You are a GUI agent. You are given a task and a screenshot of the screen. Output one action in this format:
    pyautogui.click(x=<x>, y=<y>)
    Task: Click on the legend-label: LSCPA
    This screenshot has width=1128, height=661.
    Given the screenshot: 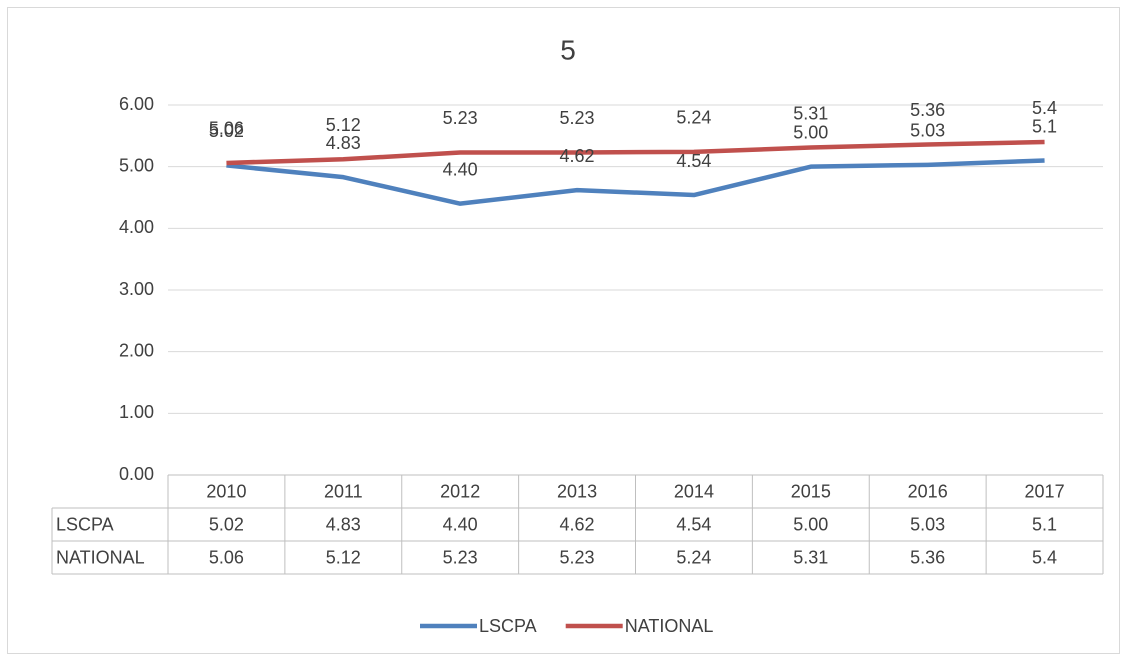 What is the action you would take?
    pyautogui.click(x=508, y=626)
    